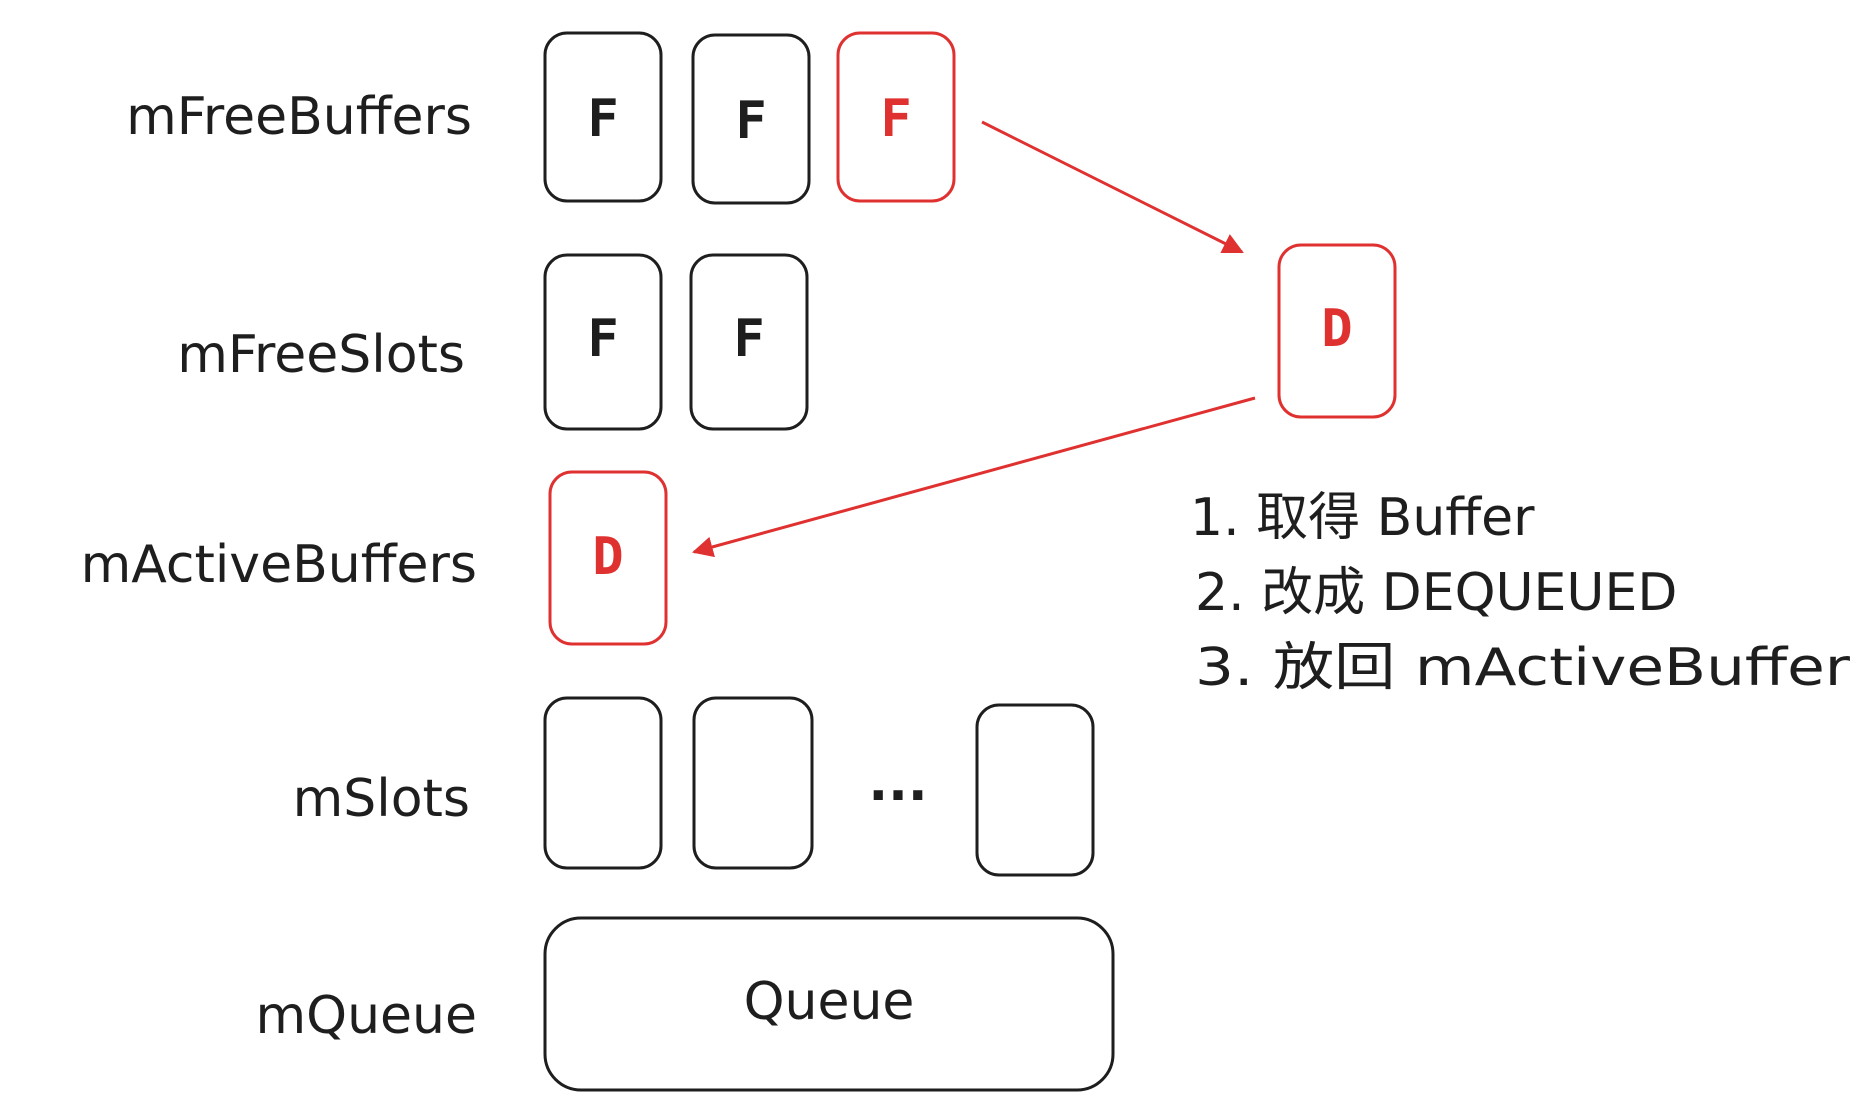 The width and height of the screenshot is (1870, 1117). I want to click on free-buffer-cell-selected-label: F, so click(895, 119).